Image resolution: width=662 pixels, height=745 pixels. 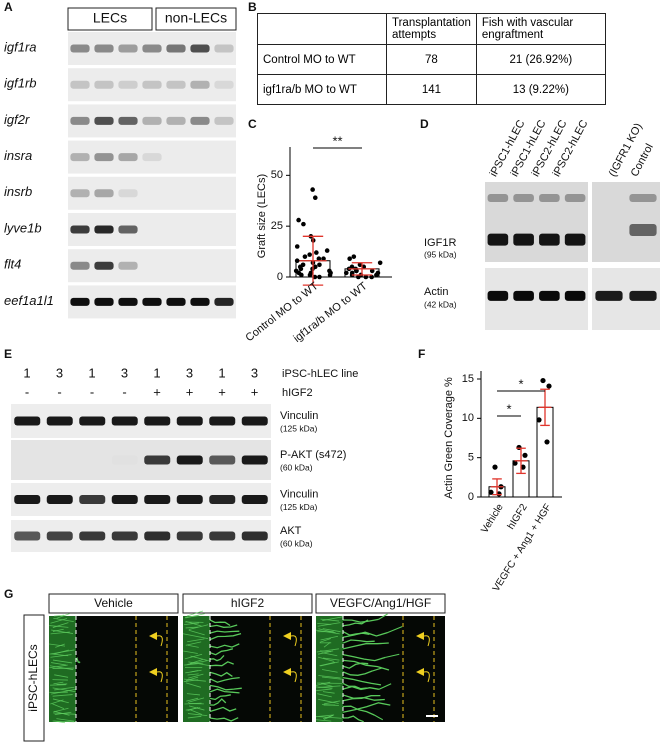 What do you see at coordinates (440, 304) in the screenshot?
I see `band-size: (42 kDa)` at bounding box center [440, 304].